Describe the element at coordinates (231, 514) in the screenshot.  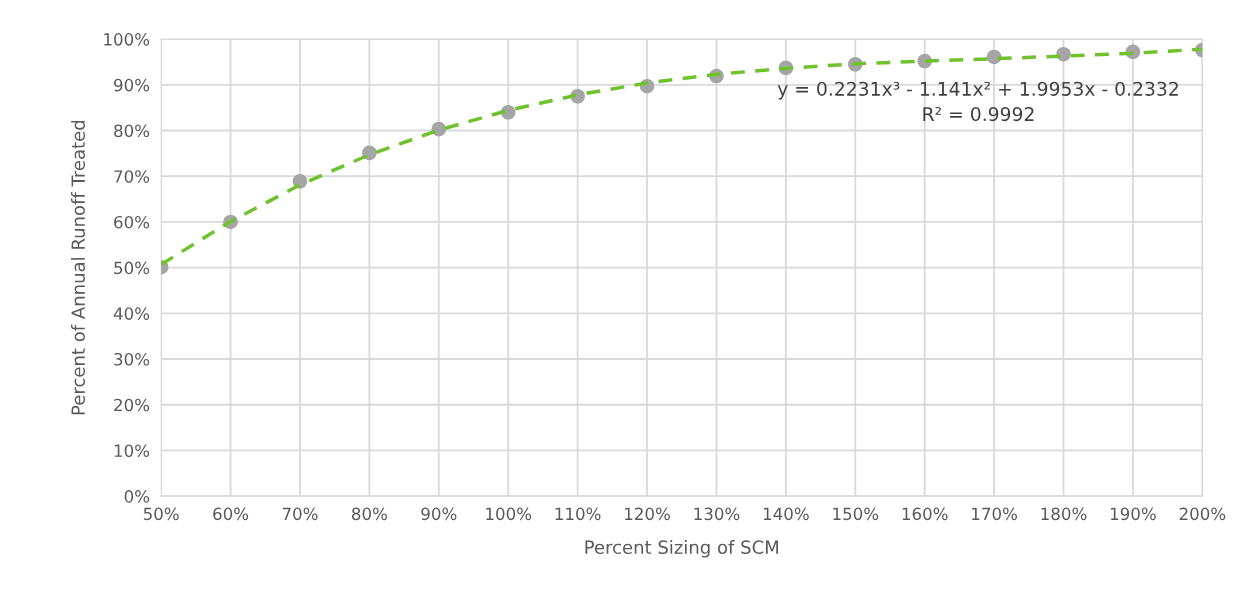
I see `x-tick-label: 60%` at that location.